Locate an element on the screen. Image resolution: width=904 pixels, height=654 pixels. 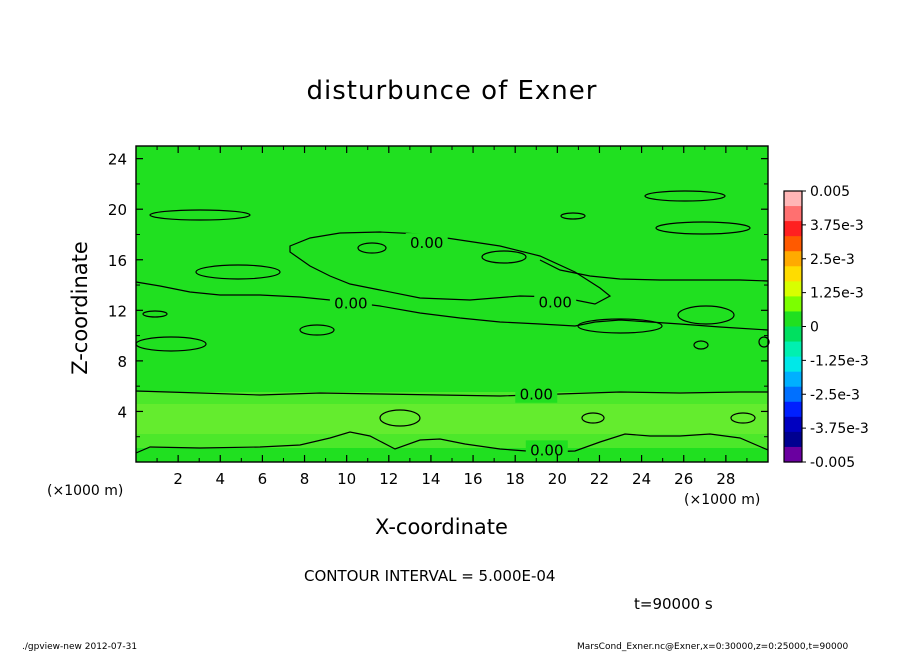
colorbar-label: 2.5e-3 is located at coordinates (832, 260).